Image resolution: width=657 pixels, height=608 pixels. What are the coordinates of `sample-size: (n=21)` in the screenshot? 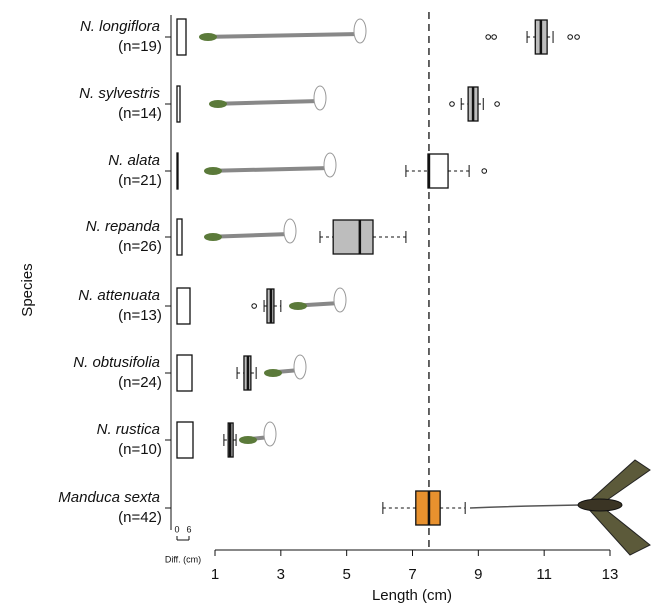 It's located at (140, 180).